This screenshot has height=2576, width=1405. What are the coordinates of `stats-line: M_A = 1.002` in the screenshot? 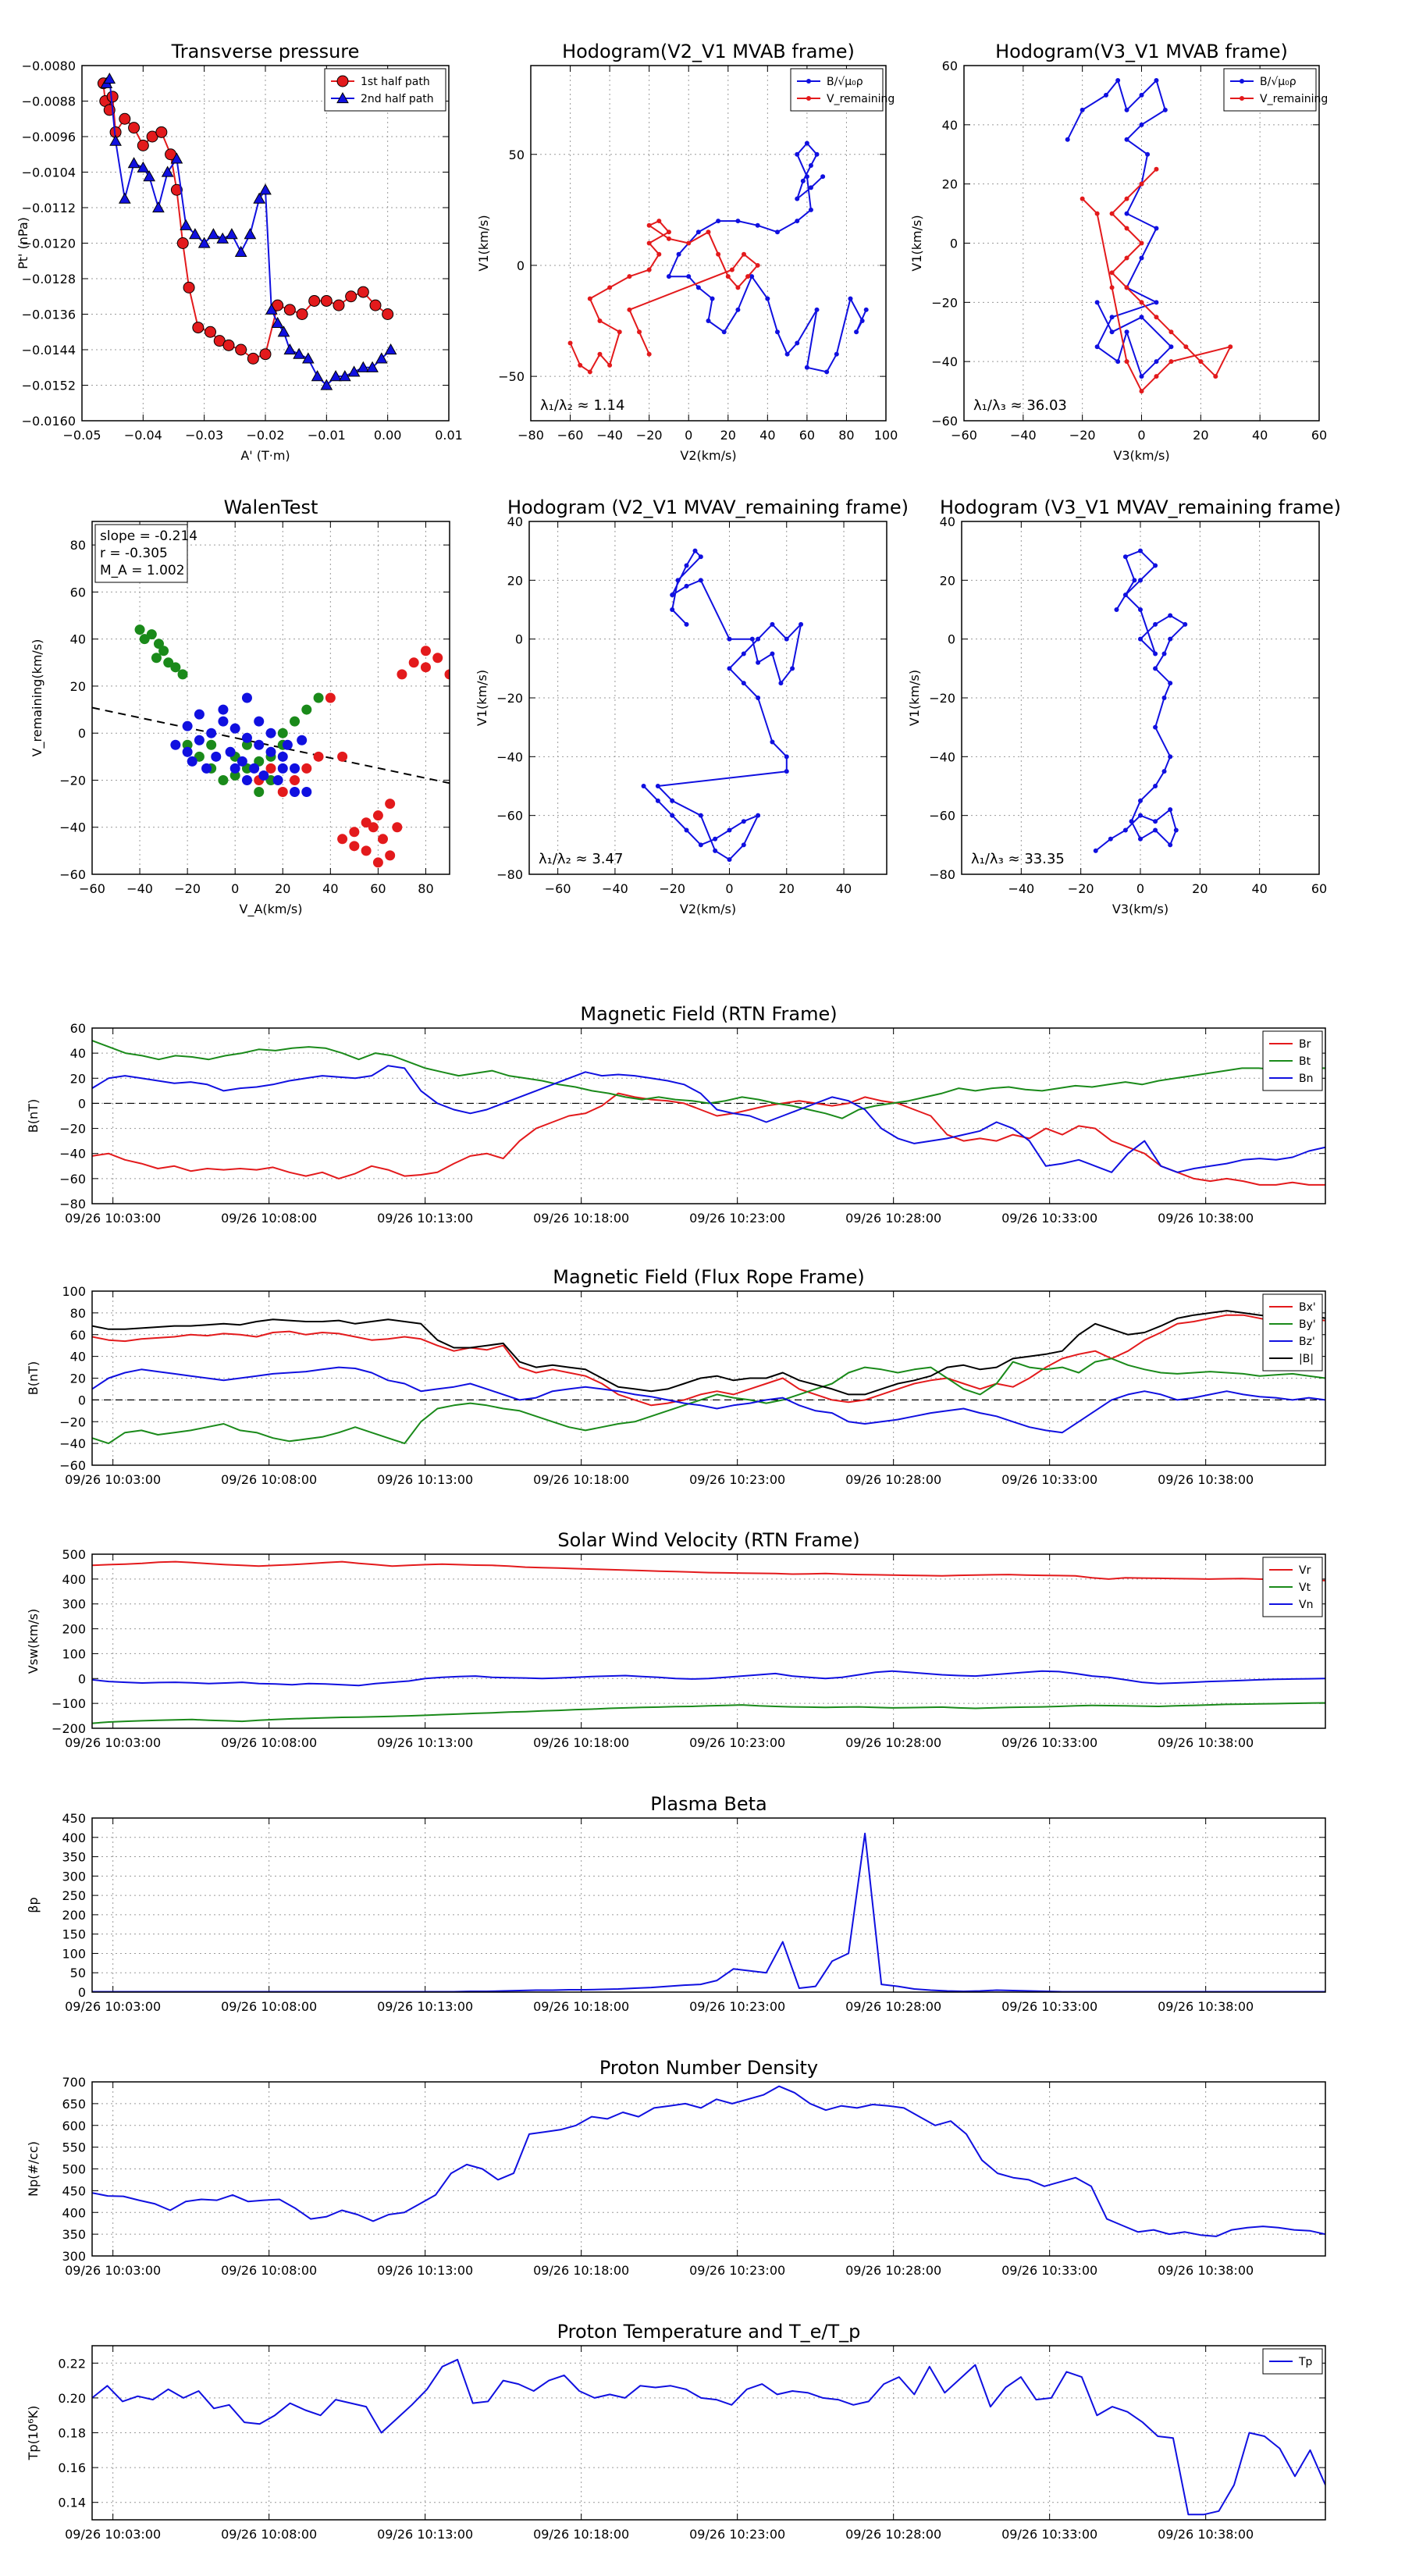 It's located at (143, 570).